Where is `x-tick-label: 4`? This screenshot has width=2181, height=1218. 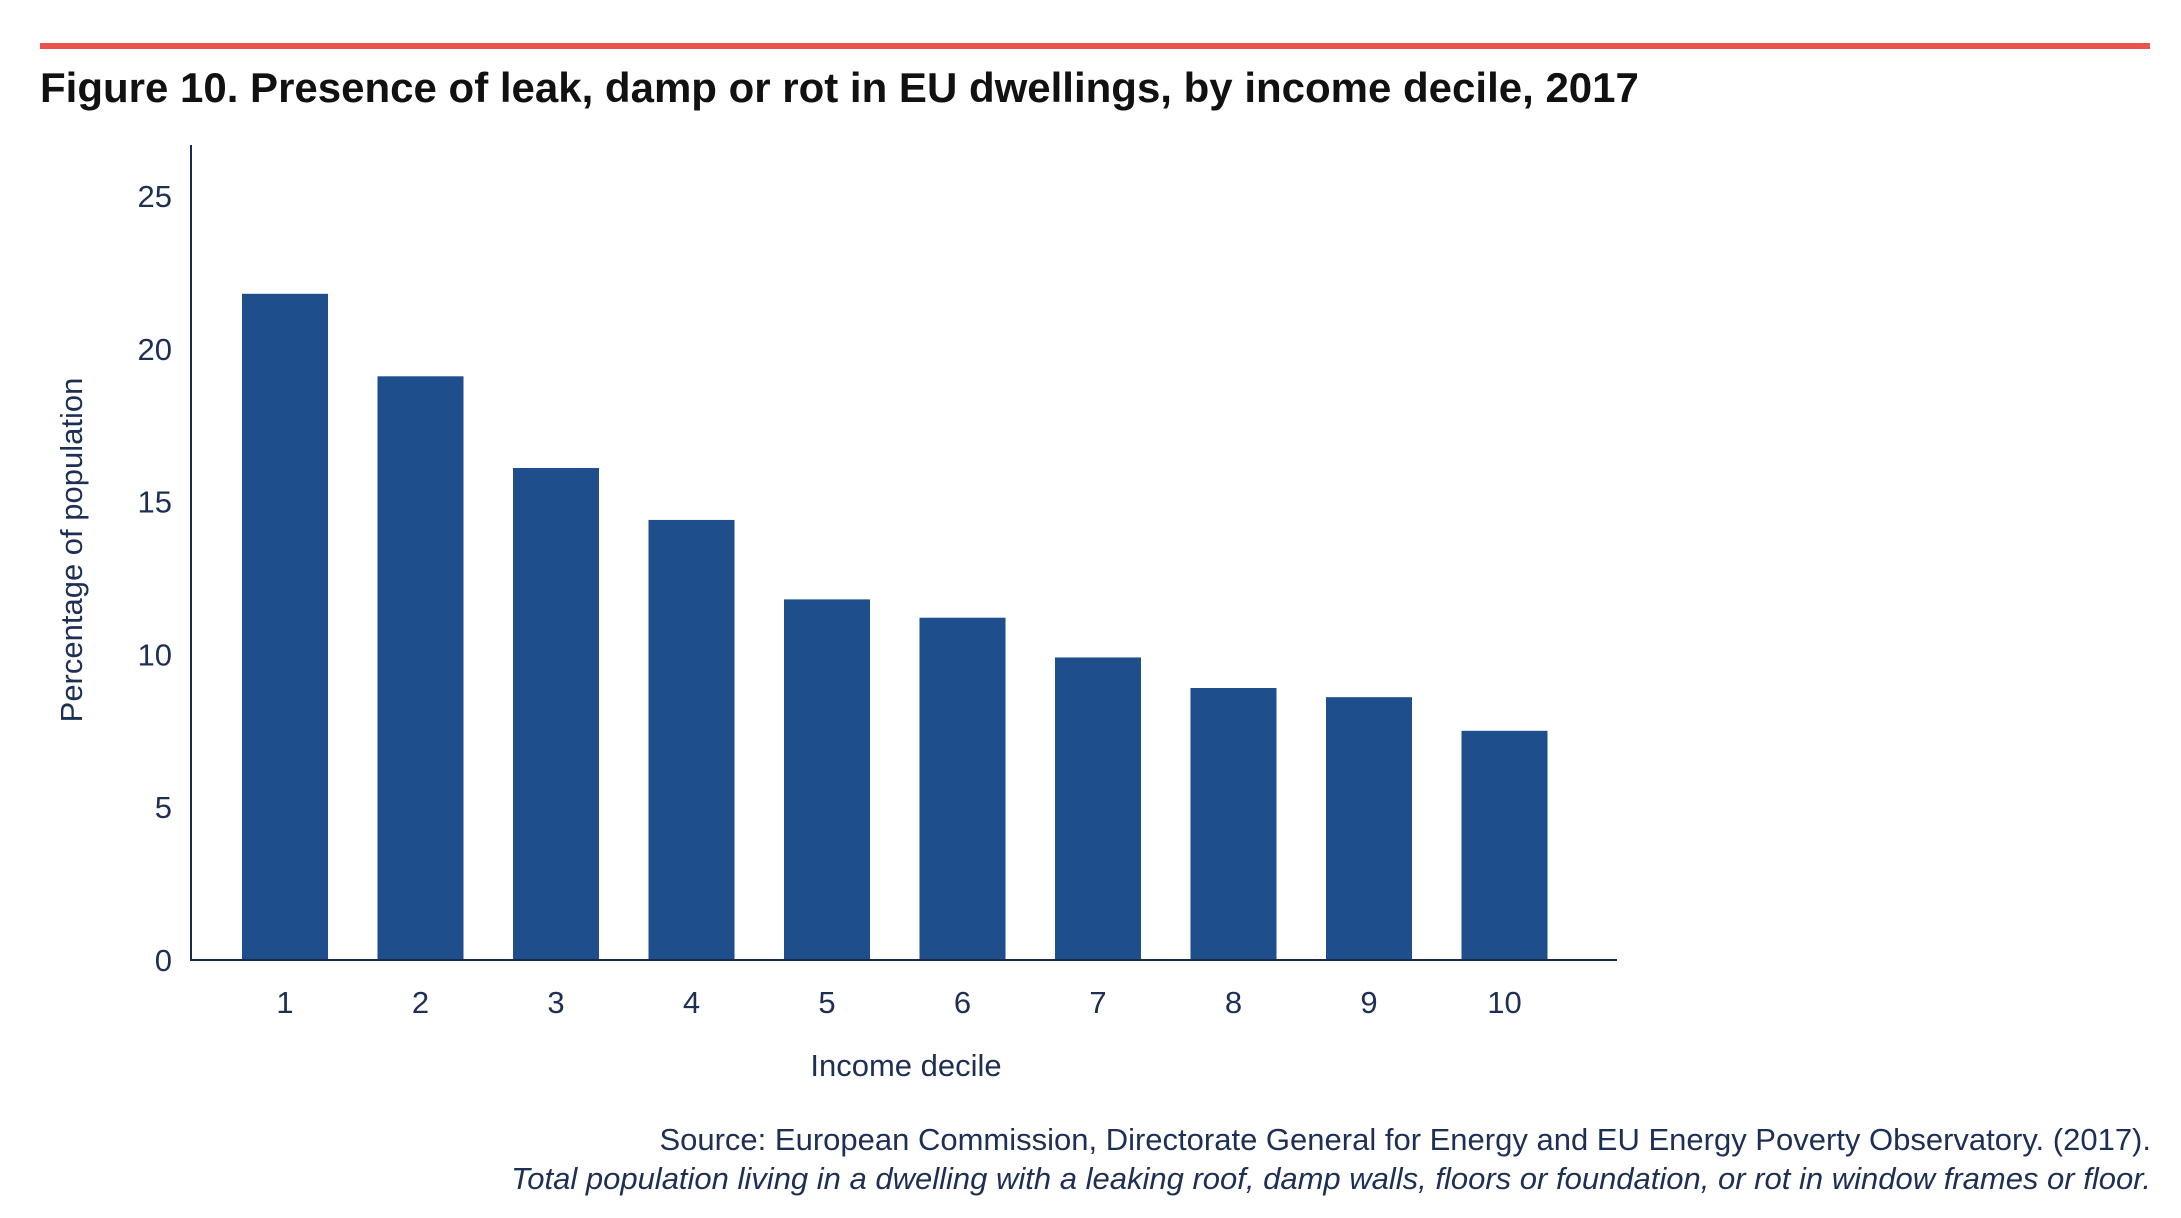 x-tick-label: 4 is located at coordinates (691, 1002).